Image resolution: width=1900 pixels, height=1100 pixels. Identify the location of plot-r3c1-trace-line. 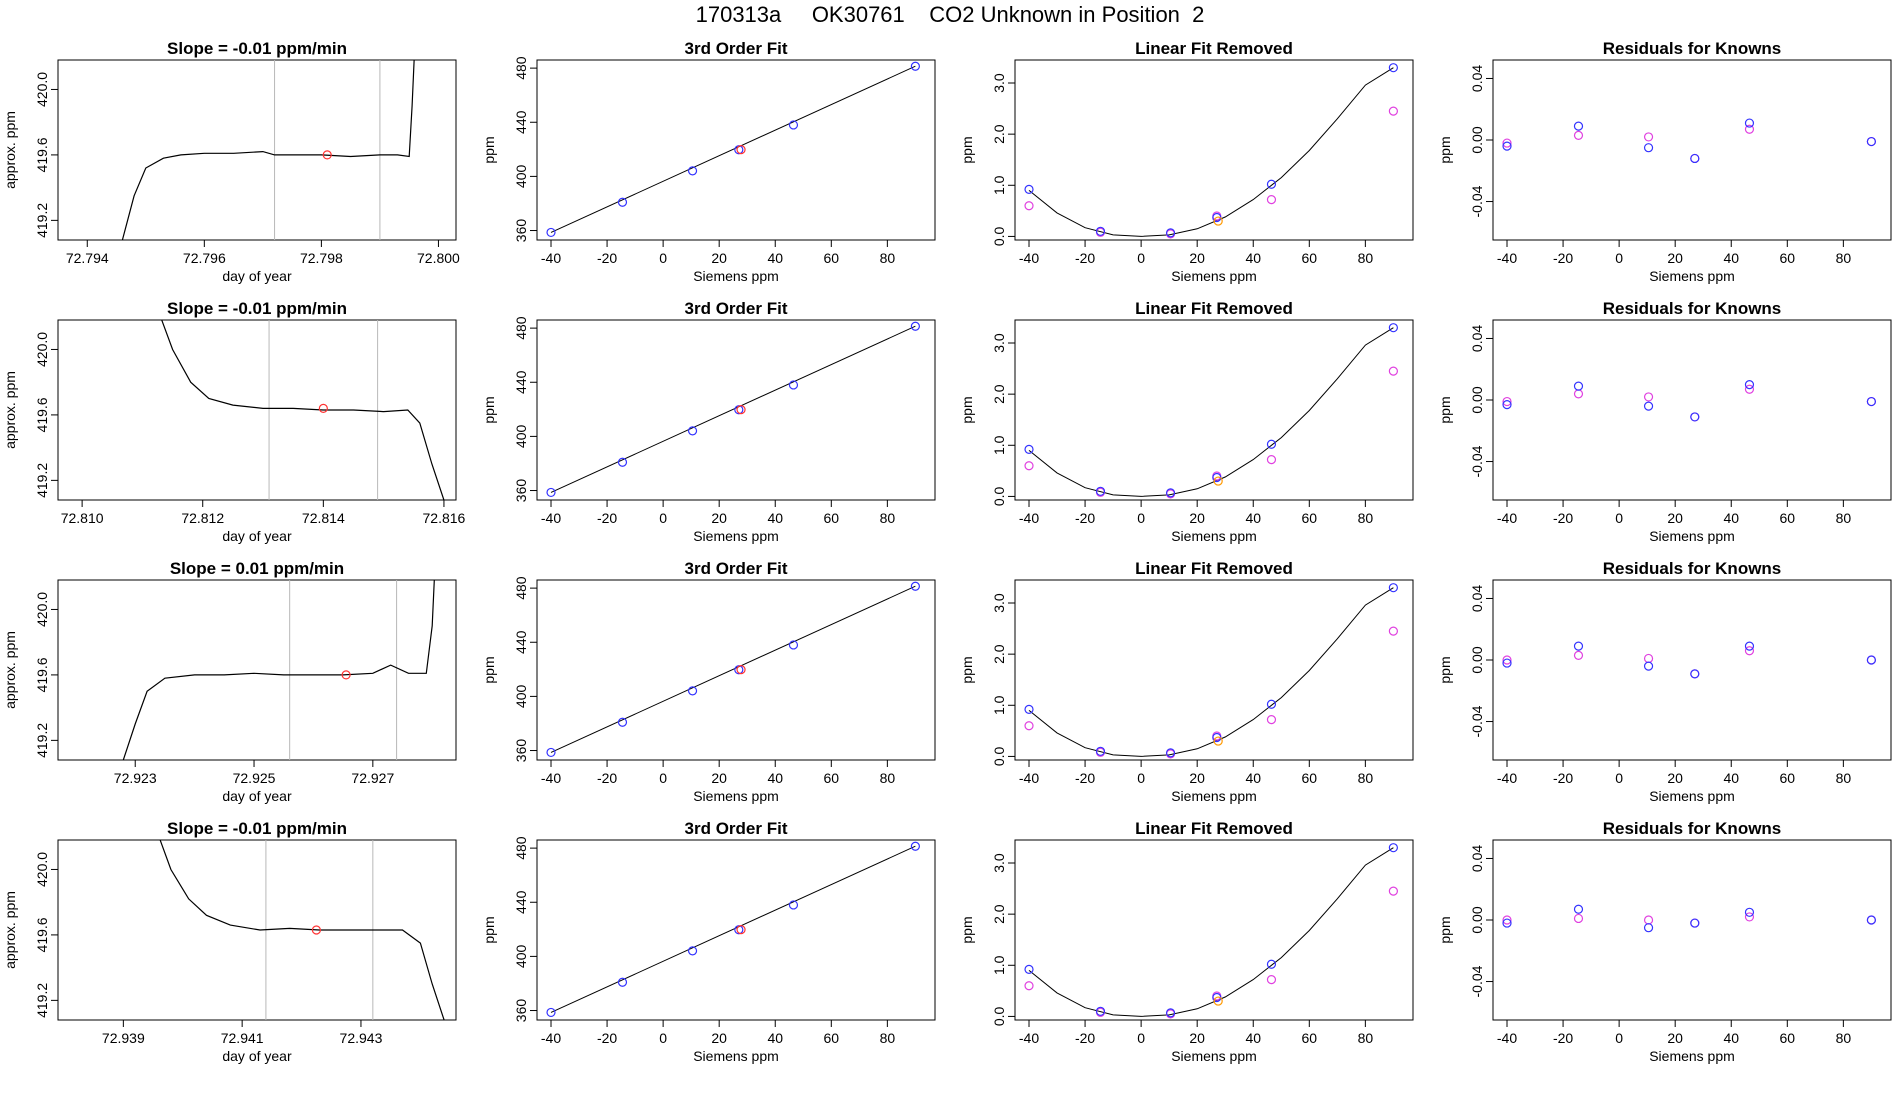
(278, 670).